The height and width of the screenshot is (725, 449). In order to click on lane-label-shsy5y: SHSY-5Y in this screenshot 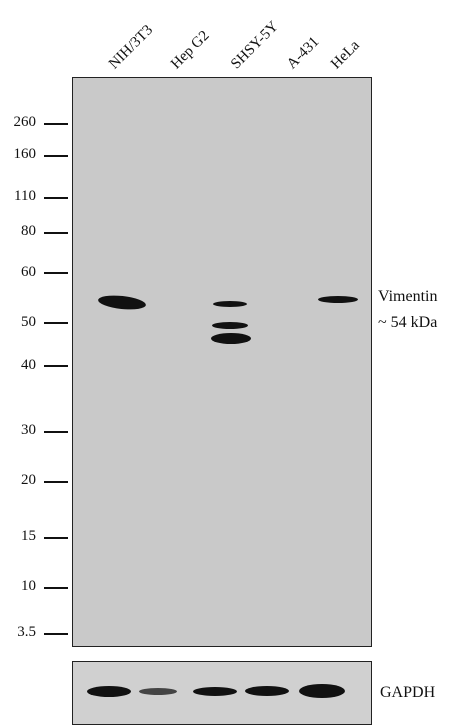, I will do `click(254, 45)`.